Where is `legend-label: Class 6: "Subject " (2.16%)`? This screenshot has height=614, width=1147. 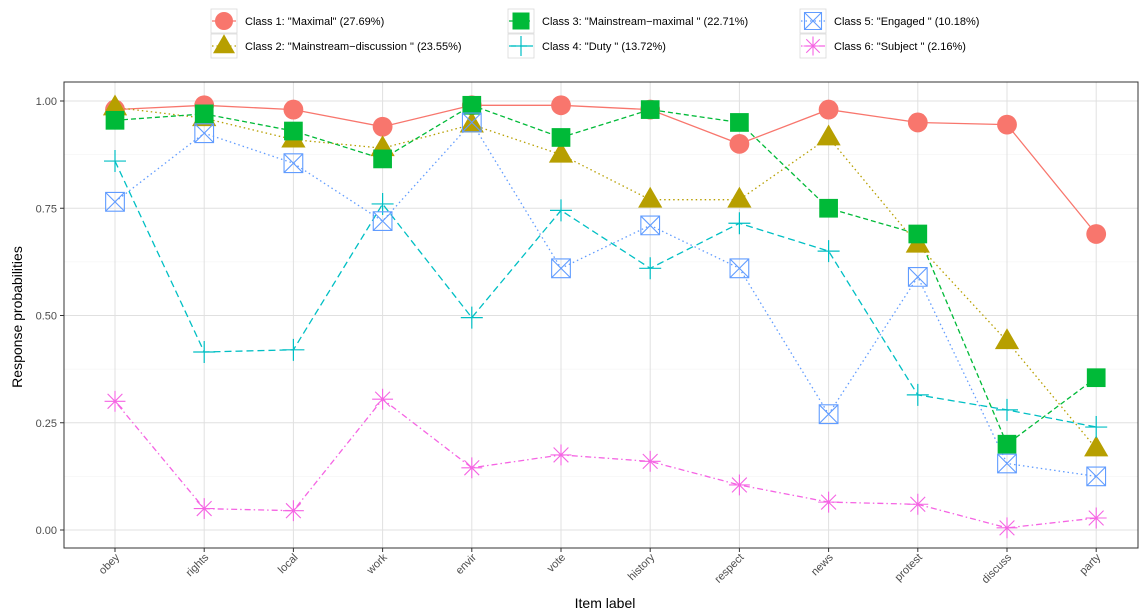 legend-label: Class 6: "Subject " (2.16%) is located at coordinates (900, 47).